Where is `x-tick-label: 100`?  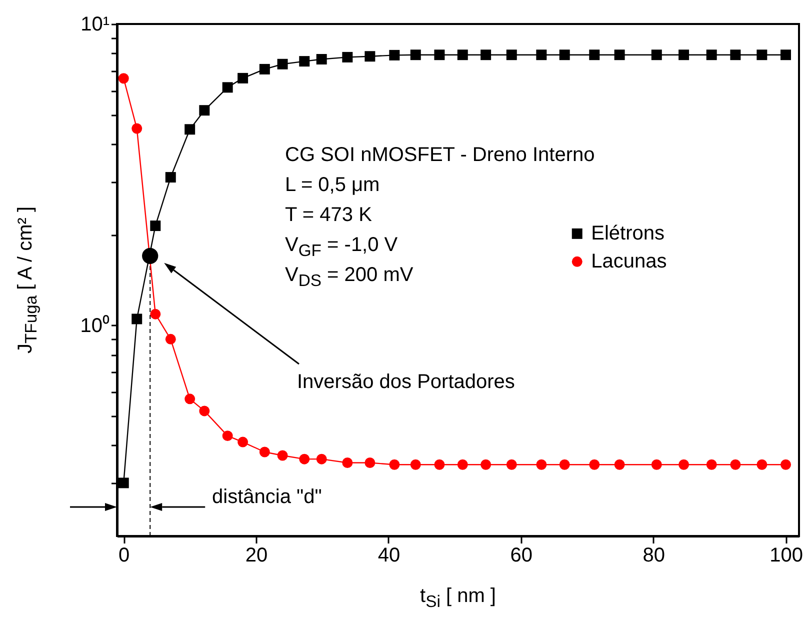 x-tick-label: 100 is located at coordinates (786, 555).